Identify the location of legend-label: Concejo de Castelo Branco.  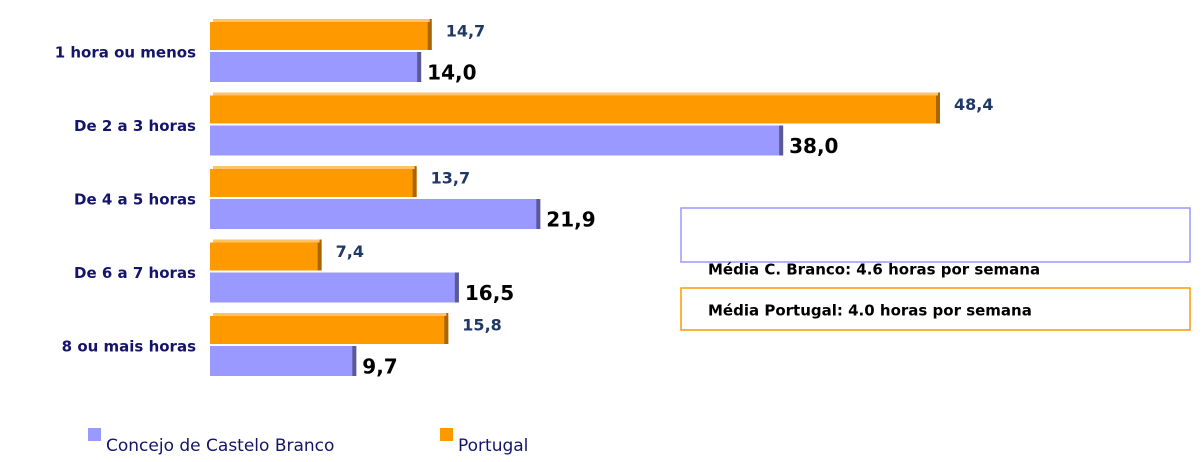
(220, 446).